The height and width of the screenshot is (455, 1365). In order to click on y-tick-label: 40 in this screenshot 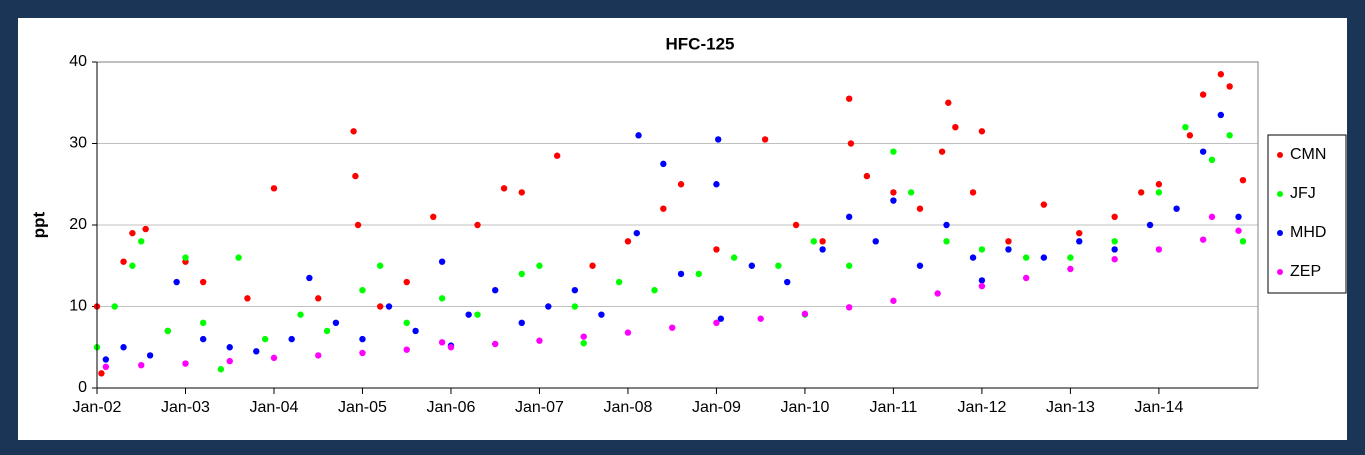, I will do `click(78, 61)`.